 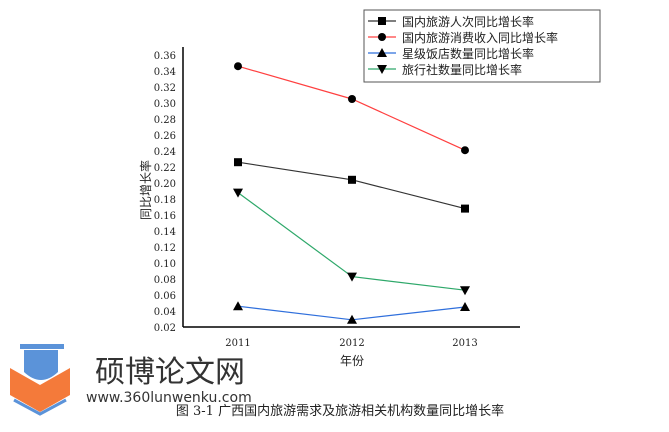 What do you see at coordinates (352, 361) in the screenshot?
I see `x-axis-label: 年份` at bounding box center [352, 361].